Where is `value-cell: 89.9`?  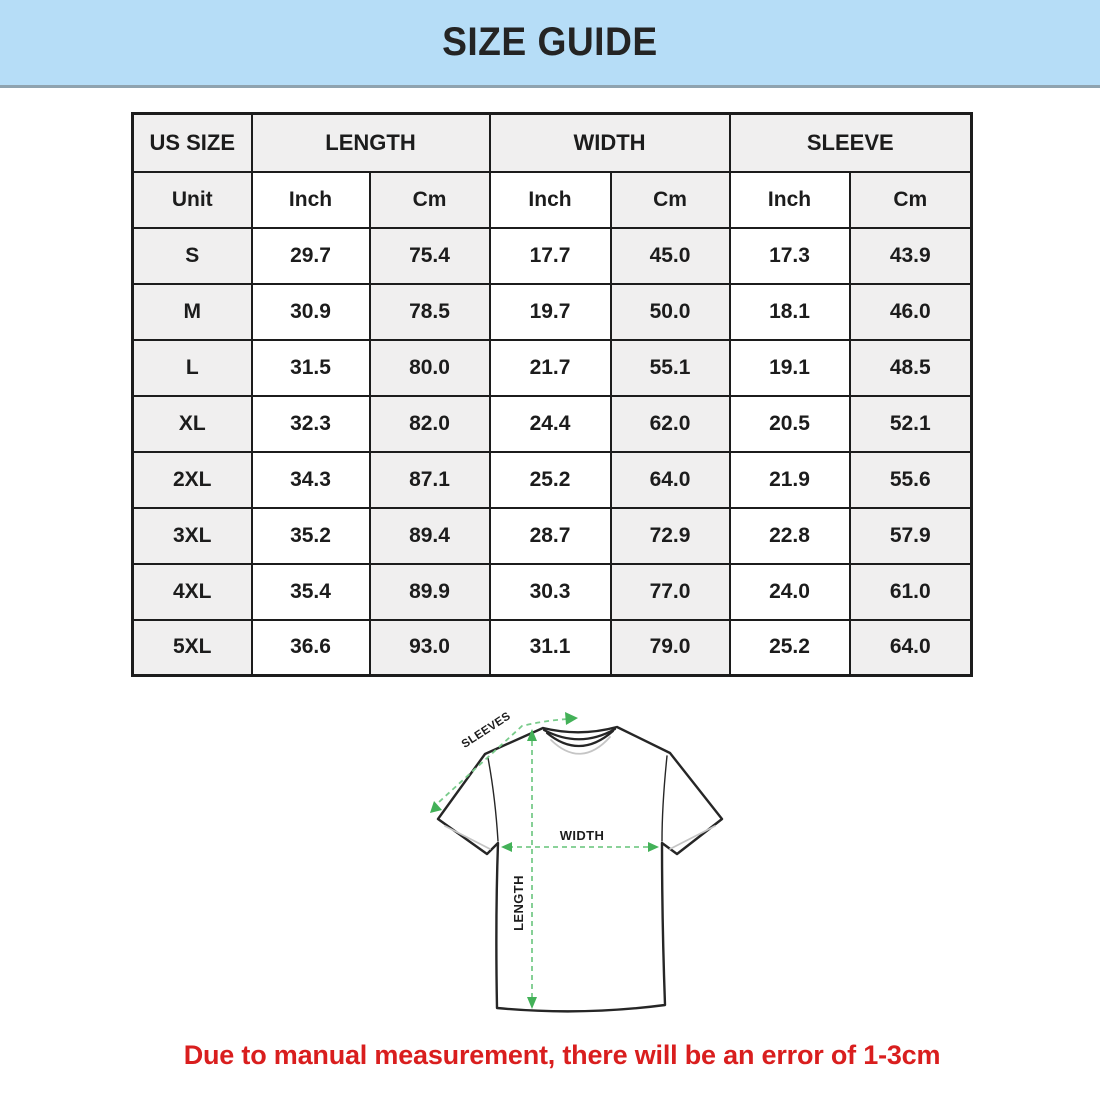 value-cell: 89.9 is located at coordinates (429, 591).